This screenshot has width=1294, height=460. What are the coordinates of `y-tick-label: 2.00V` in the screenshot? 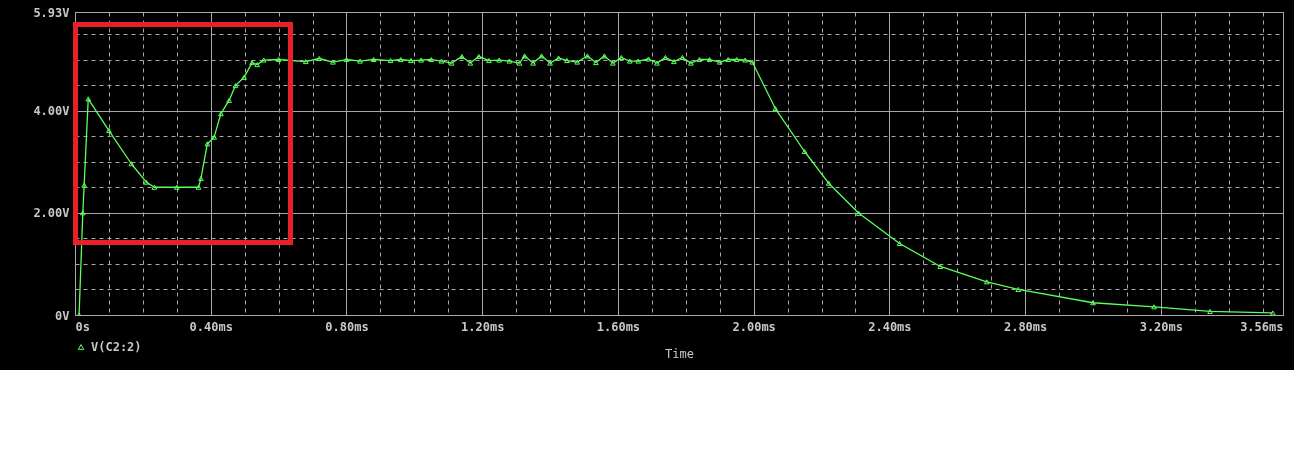 It's located at (51, 213).